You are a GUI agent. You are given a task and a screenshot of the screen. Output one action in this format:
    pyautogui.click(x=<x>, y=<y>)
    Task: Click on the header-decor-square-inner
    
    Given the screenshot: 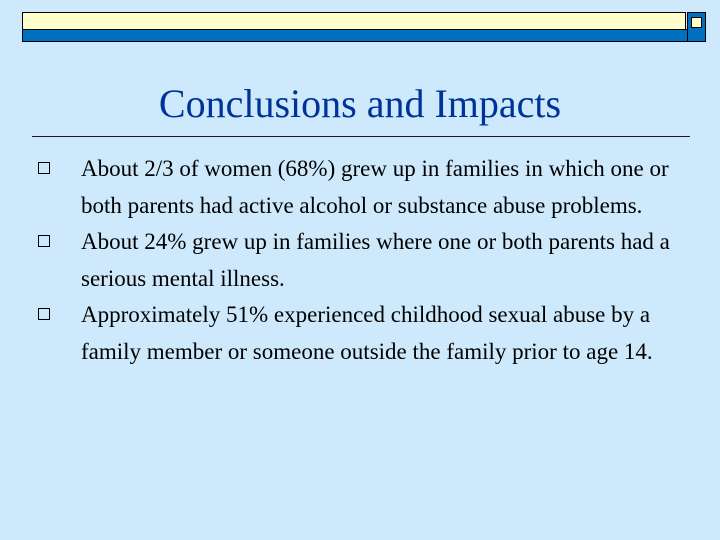 What is the action you would take?
    pyautogui.click(x=696, y=22)
    